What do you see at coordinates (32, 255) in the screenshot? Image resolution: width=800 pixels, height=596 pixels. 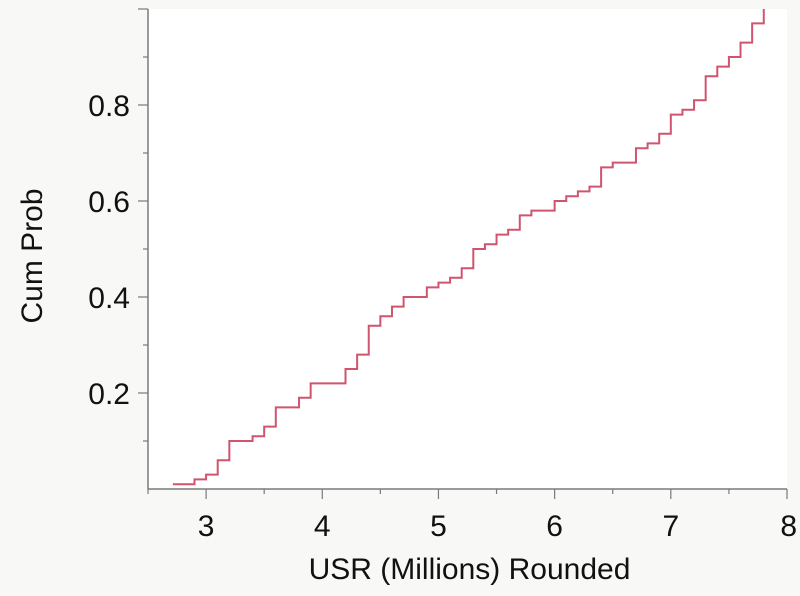 I see `y-axis-title: Cum Prob` at bounding box center [32, 255].